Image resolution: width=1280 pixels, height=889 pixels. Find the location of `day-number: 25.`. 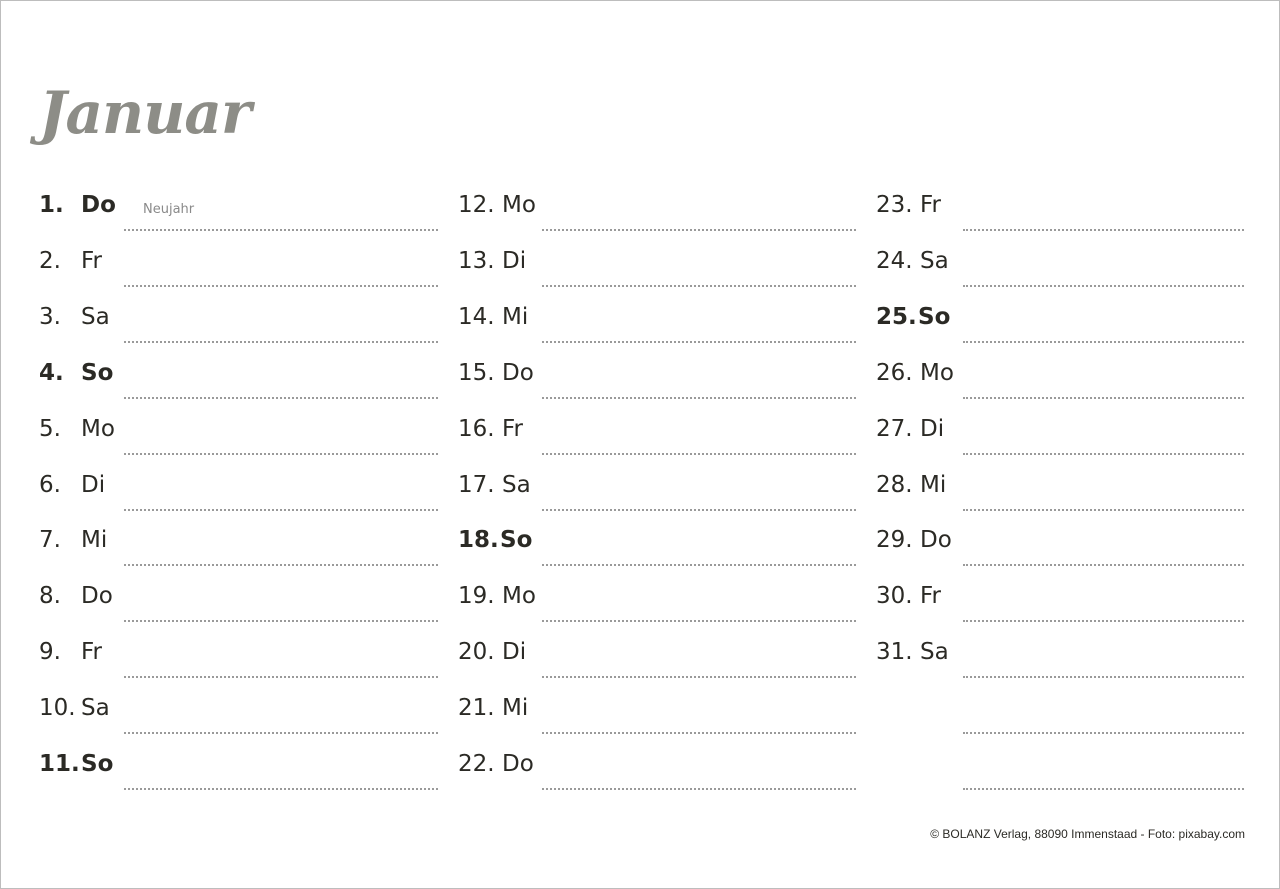

day-number: 25. is located at coordinates (896, 316).